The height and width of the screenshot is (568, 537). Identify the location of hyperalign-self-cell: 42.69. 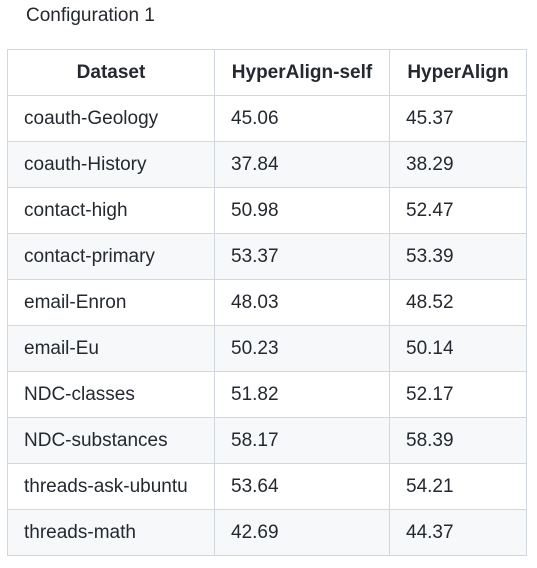
(302, 532).